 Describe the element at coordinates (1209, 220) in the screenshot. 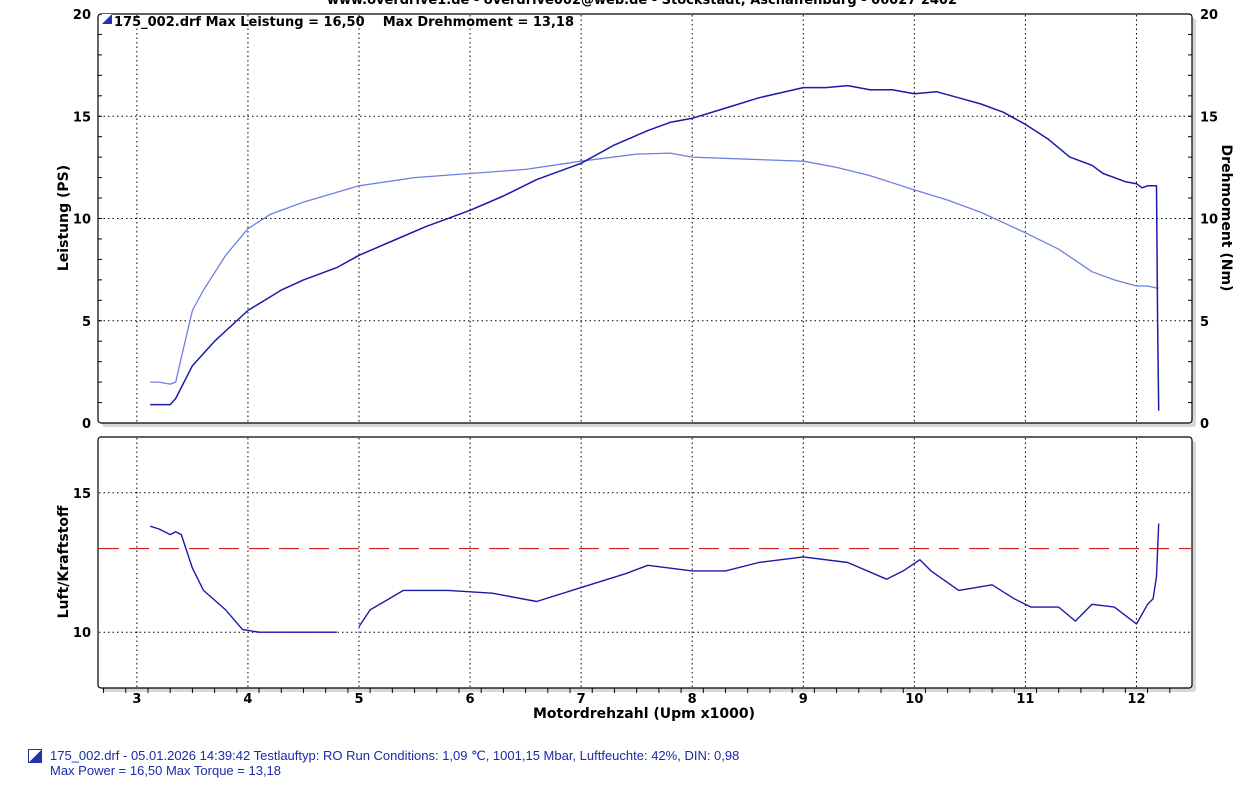

I see `y2-tick-label: 10` at that location.